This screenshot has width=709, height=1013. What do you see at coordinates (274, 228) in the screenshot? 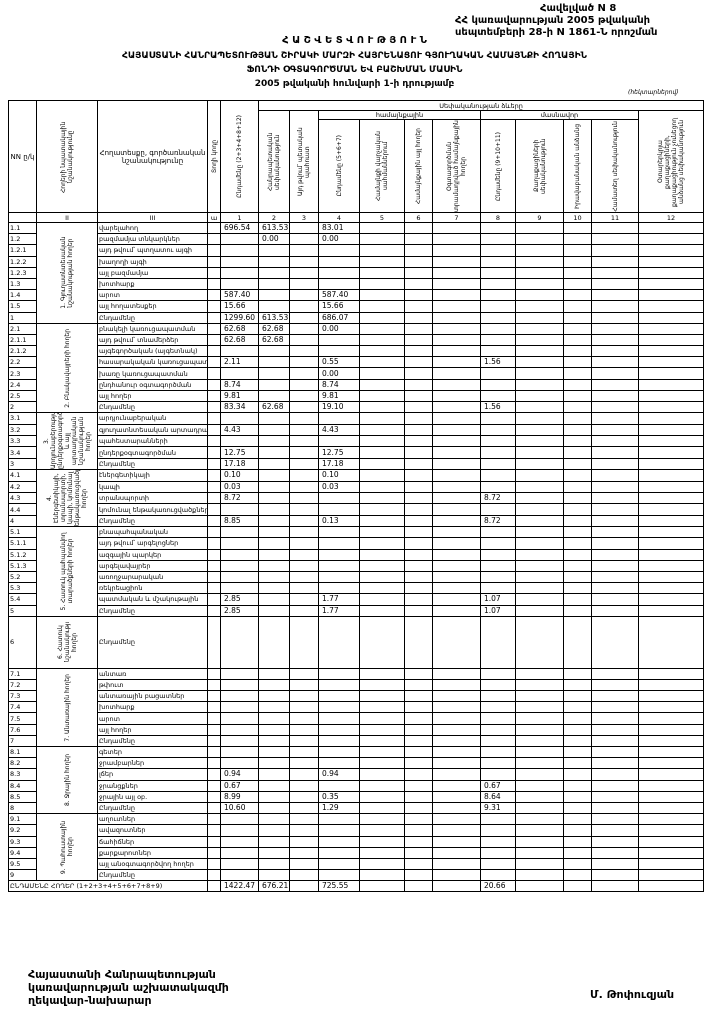
I see `value-cell: 613.53` at bounding box center [274, 228].